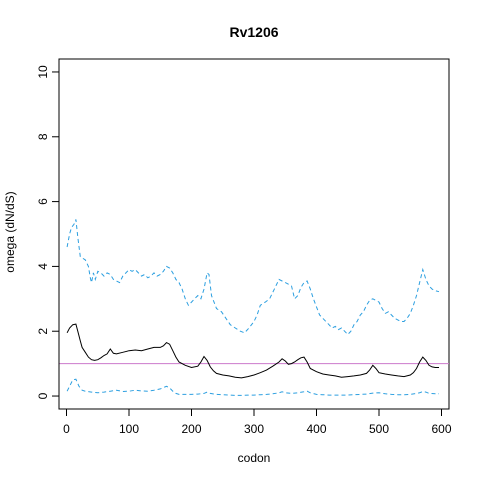 Image resolution: width=480 pixels, height=480 pixels. What do you see at coordinates (43, 266) in the screenshot?
I see `y-tick-label: 4` at bounding box center [43, 266].